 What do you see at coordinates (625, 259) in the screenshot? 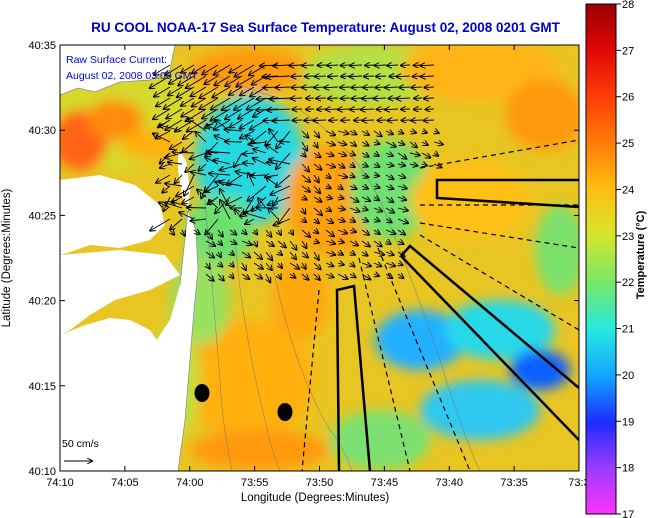
I see `colorbar-ticks: 28 27 26 25 24 23 22 21 20 19 18 17` at bounding box center [625, 259].